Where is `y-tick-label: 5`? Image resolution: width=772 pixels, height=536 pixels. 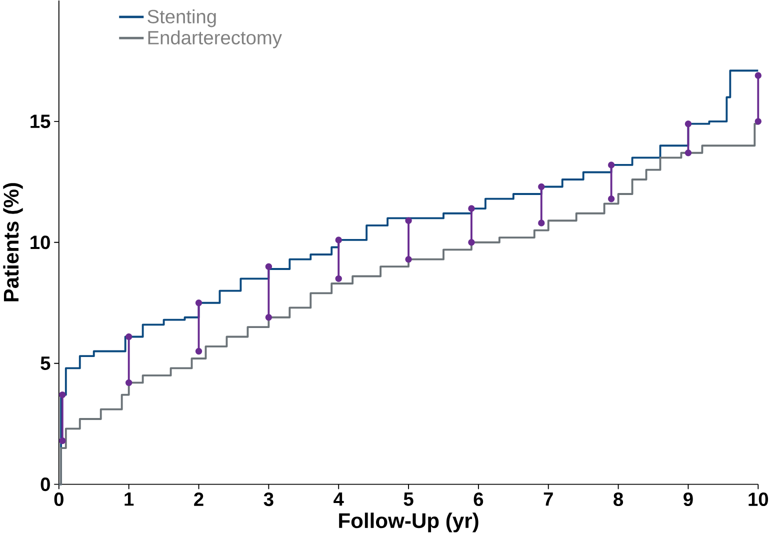
y-tick-label: 5 is located at coordinates (45, 363).